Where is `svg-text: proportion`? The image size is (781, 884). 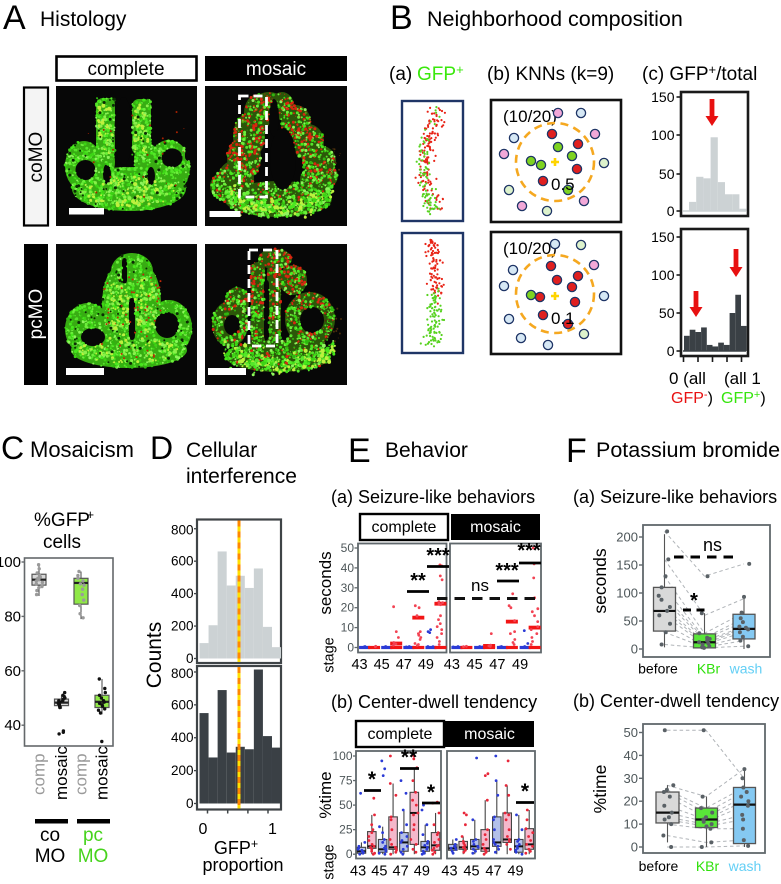 svg-text: proportion is located at coordinates (242, 865).